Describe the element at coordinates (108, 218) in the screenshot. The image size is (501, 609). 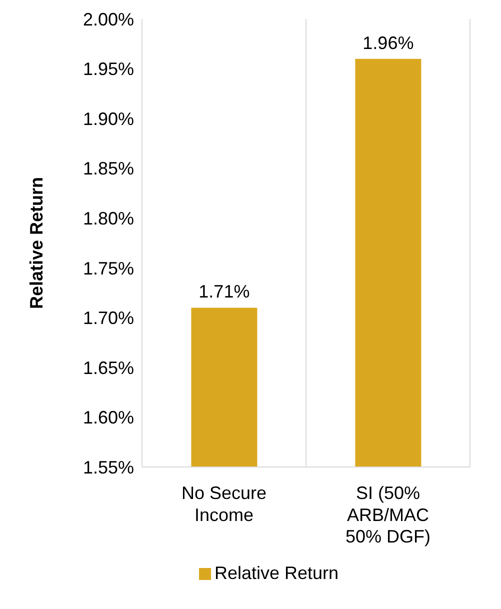
I see `y-tick-label: 1.80%` at that location.